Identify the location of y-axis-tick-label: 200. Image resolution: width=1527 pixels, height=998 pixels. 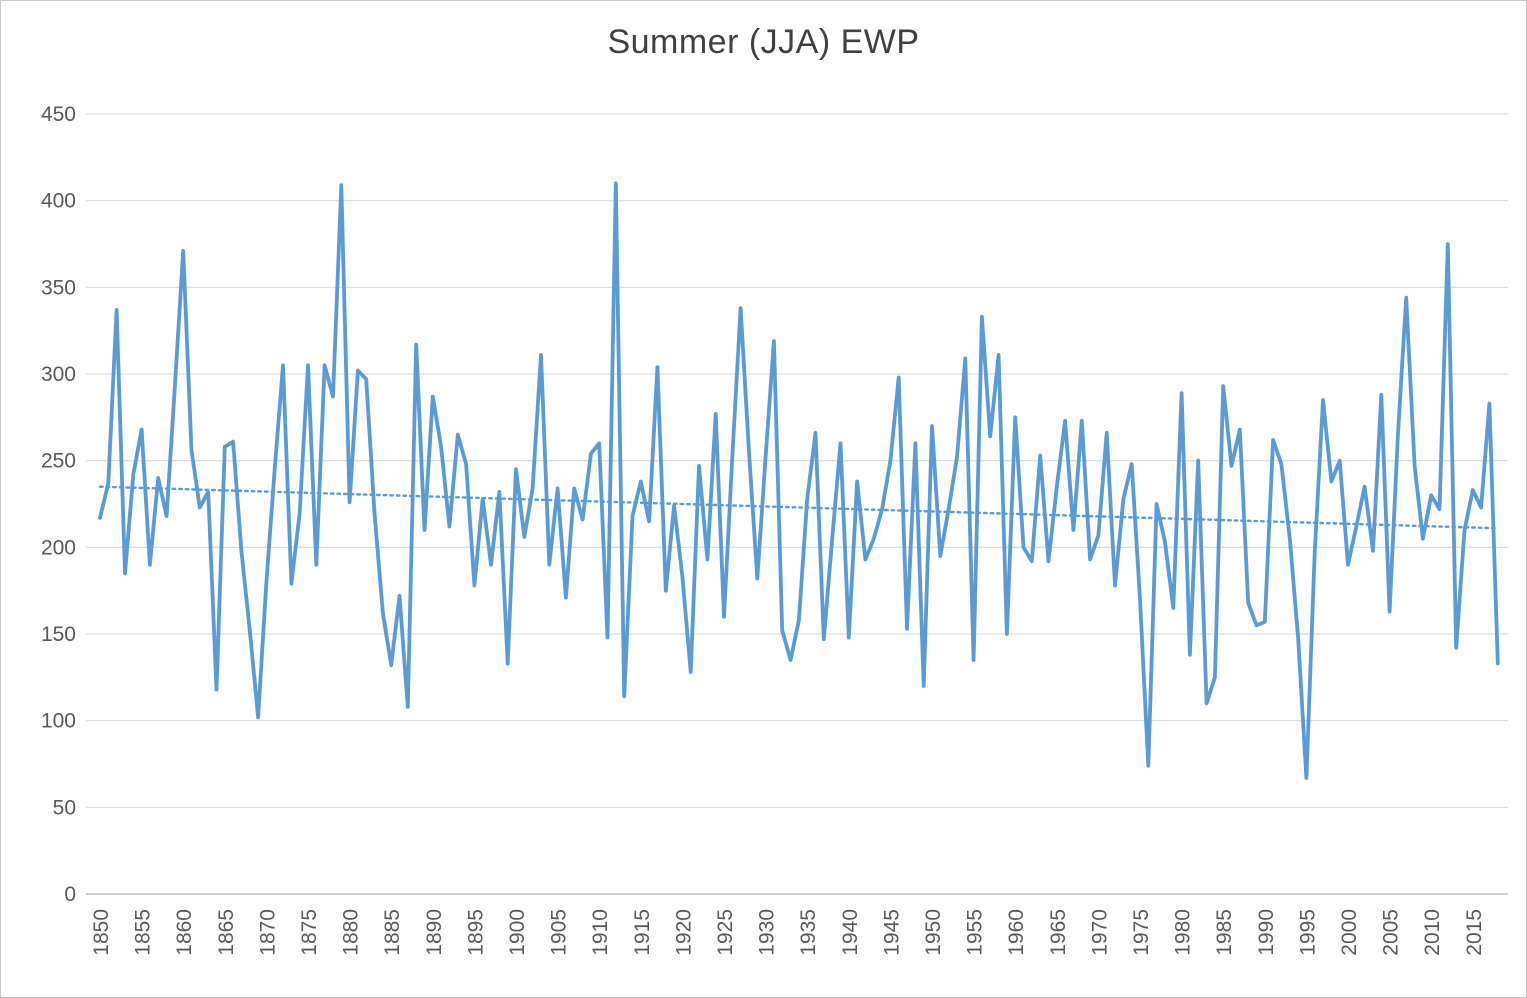
(58, 547).